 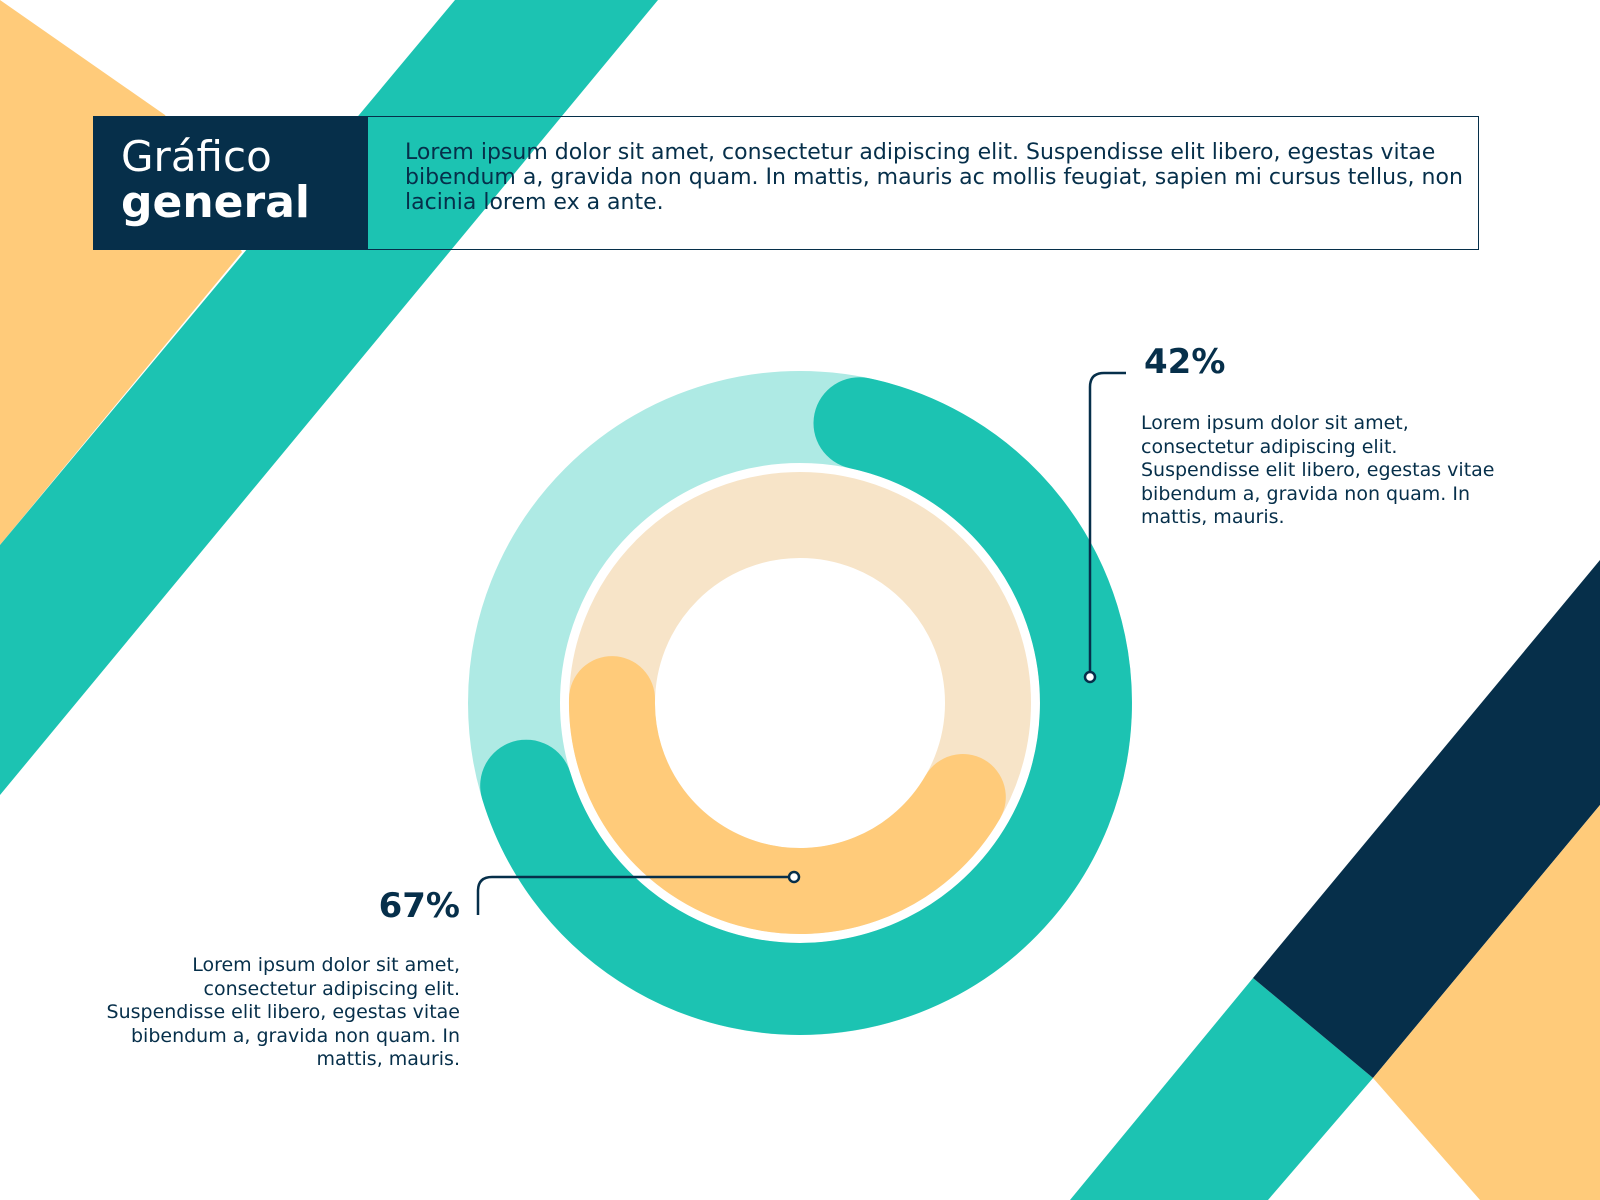 I want to click on bg-teal-stripe-right, so click(x=1221, y=1089).